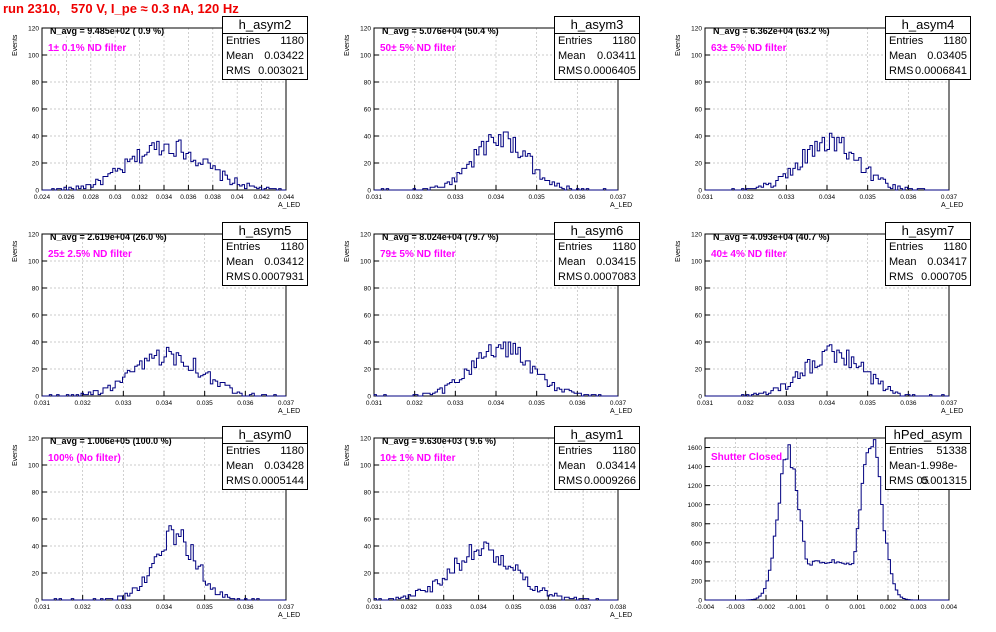 The image size is (996, 632). Describe the element at coordinates (928, 25) in the screenshot. I see `histogram-name: h_asym4` at that location.